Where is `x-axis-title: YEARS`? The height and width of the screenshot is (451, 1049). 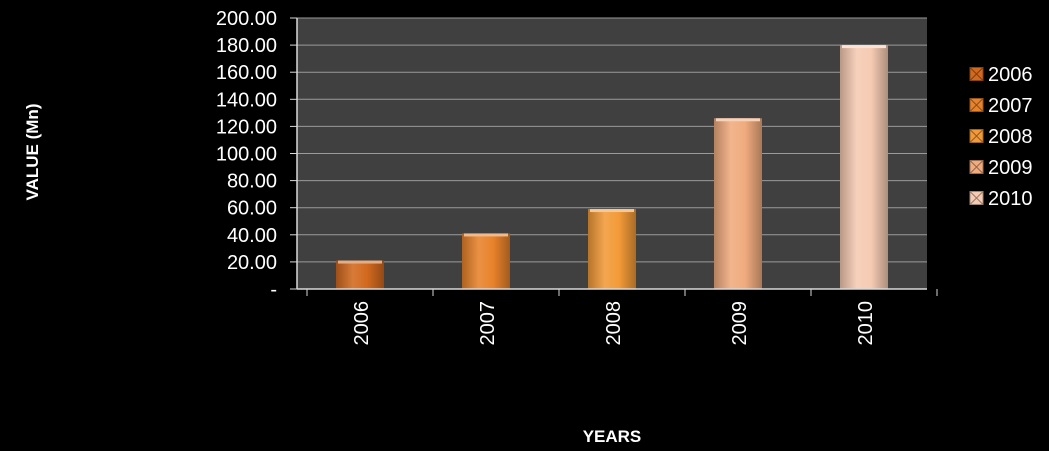
x-axis-title: YEARS is located at coordinates (612, 436).